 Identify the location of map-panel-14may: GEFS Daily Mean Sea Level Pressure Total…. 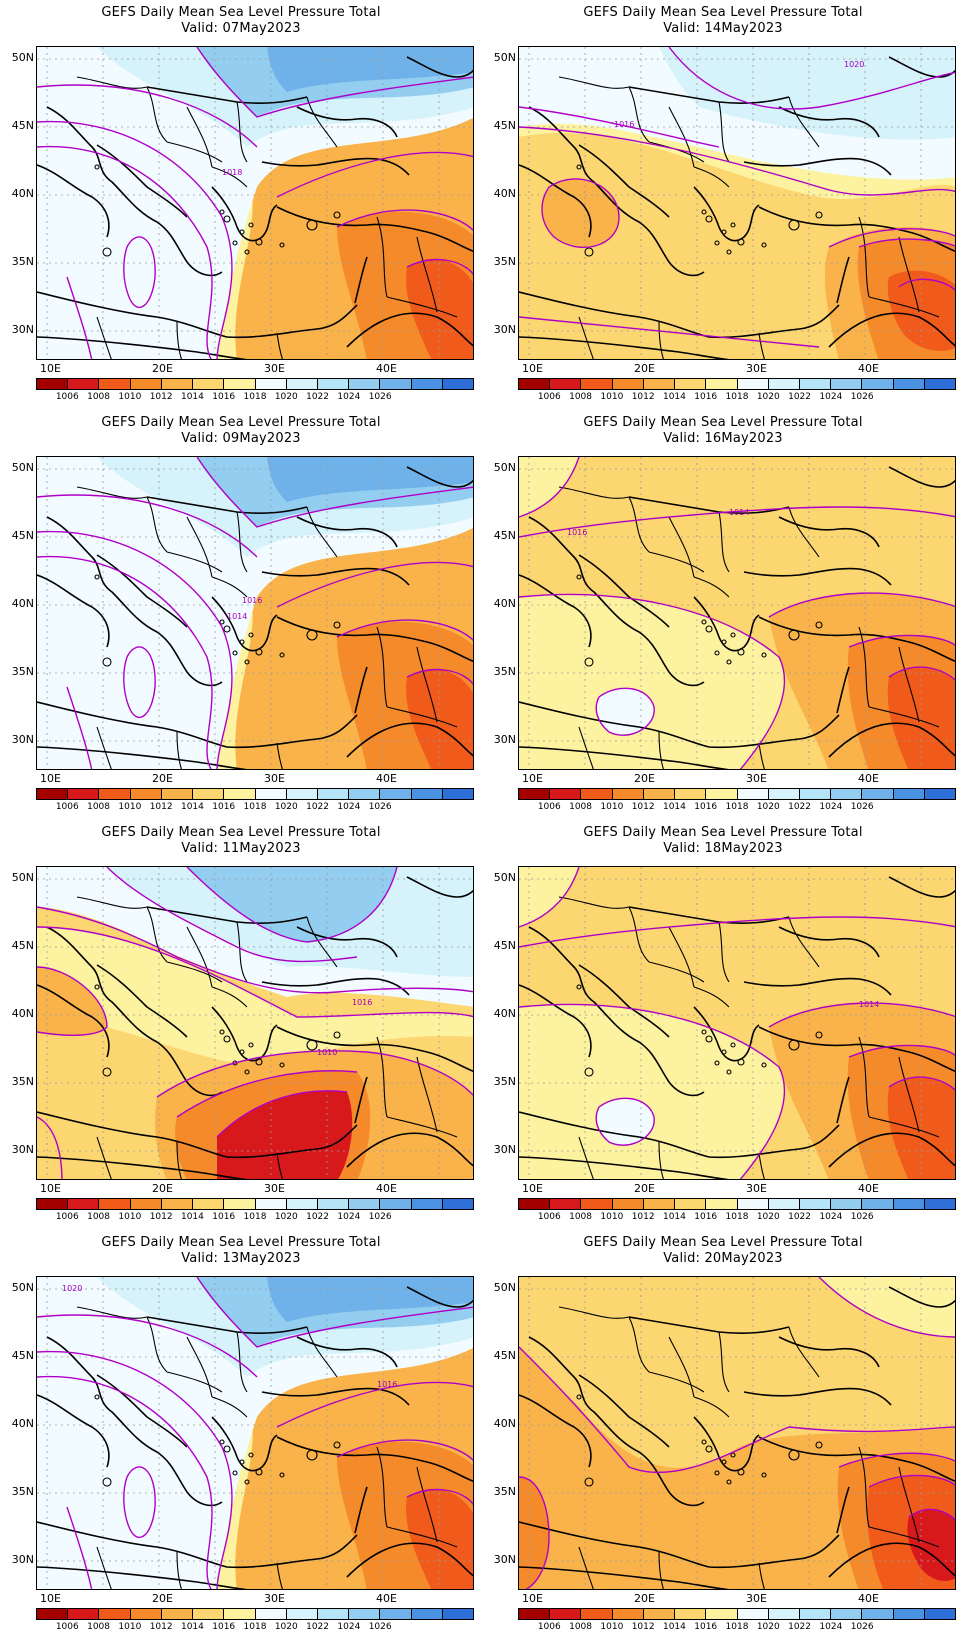
(723, 205).